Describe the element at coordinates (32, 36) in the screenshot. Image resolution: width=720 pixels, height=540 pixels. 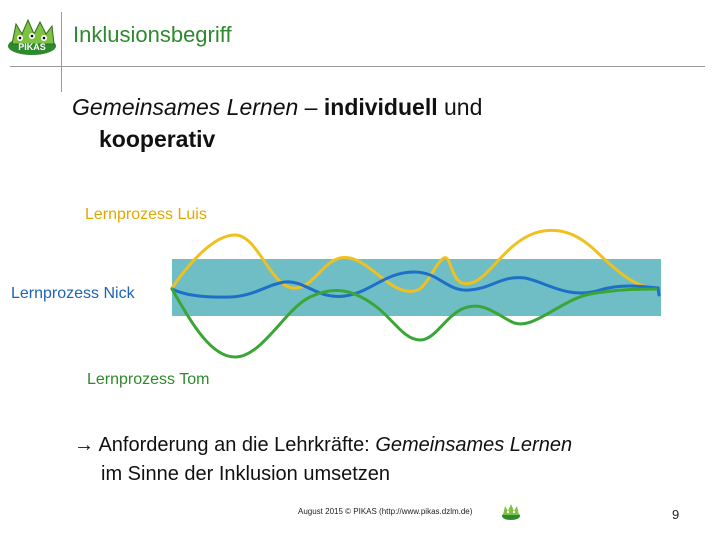
I see `pikas-logo-icon: PIKAS` at that location.